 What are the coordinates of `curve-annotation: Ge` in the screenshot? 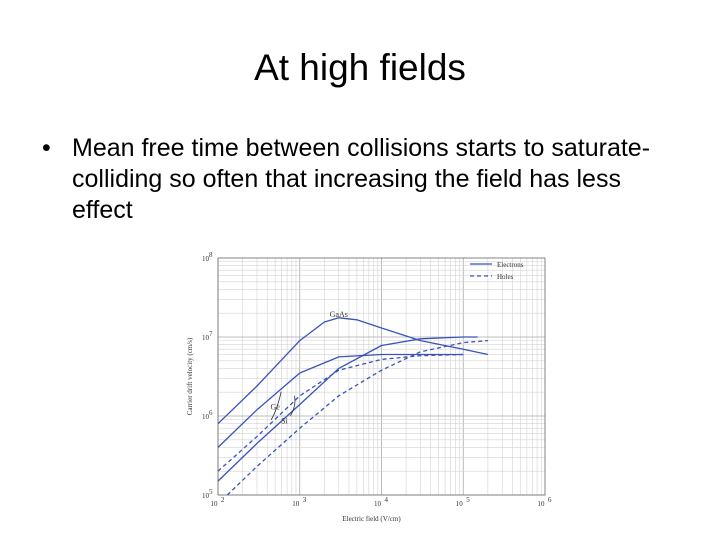 It's located at (275, 407).